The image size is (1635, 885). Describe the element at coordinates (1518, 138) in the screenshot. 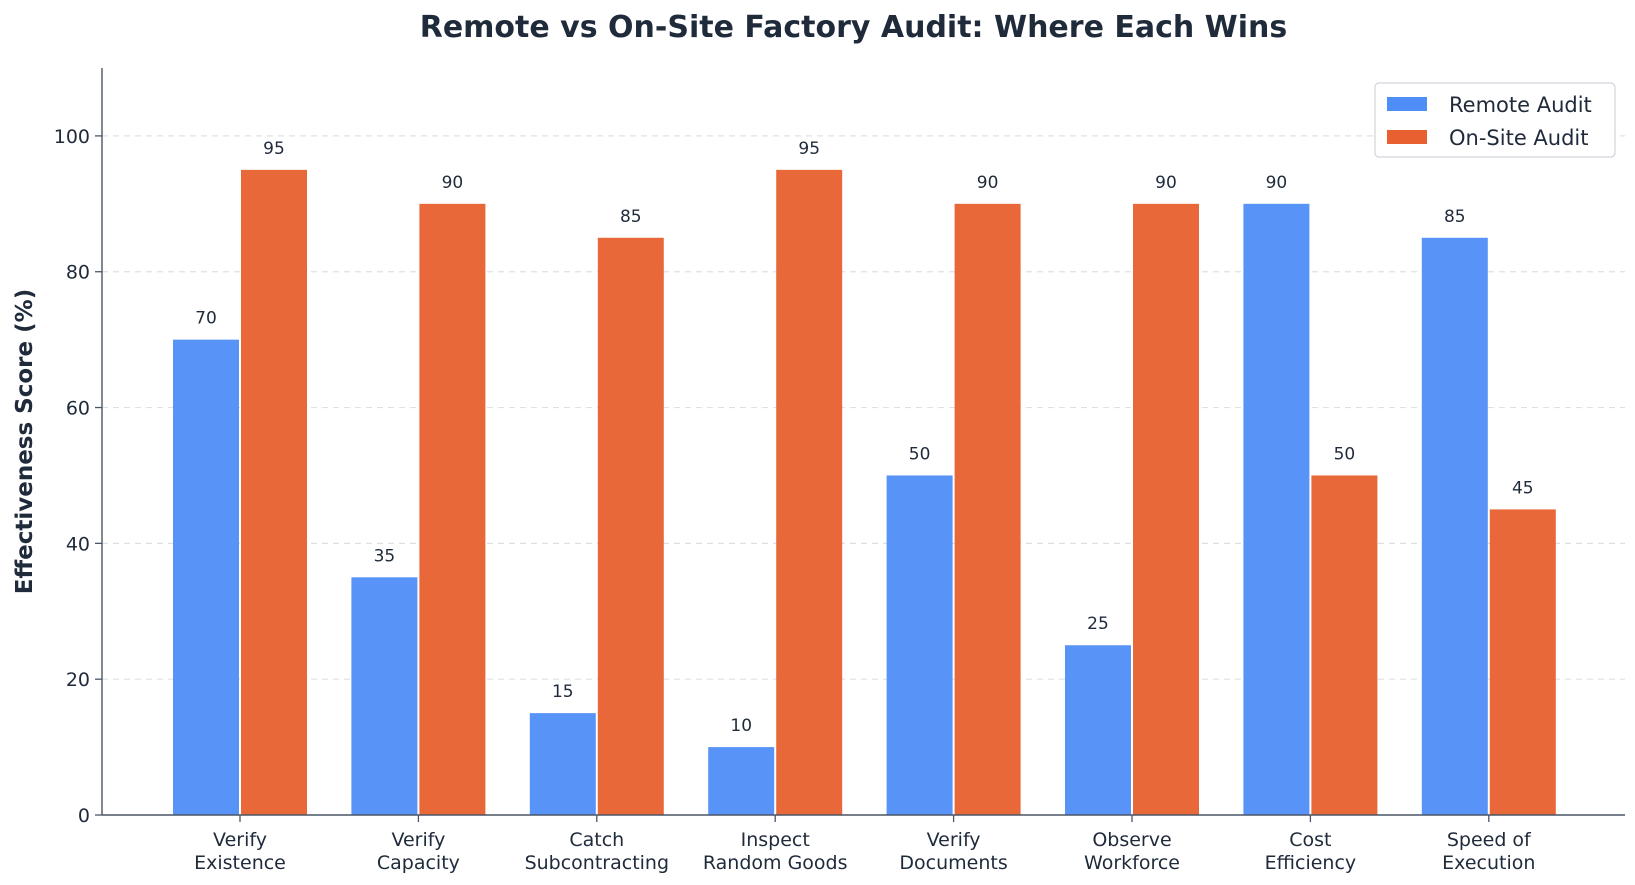

I see `legend-label-on-site-audit: On-Site Audit` at that location.